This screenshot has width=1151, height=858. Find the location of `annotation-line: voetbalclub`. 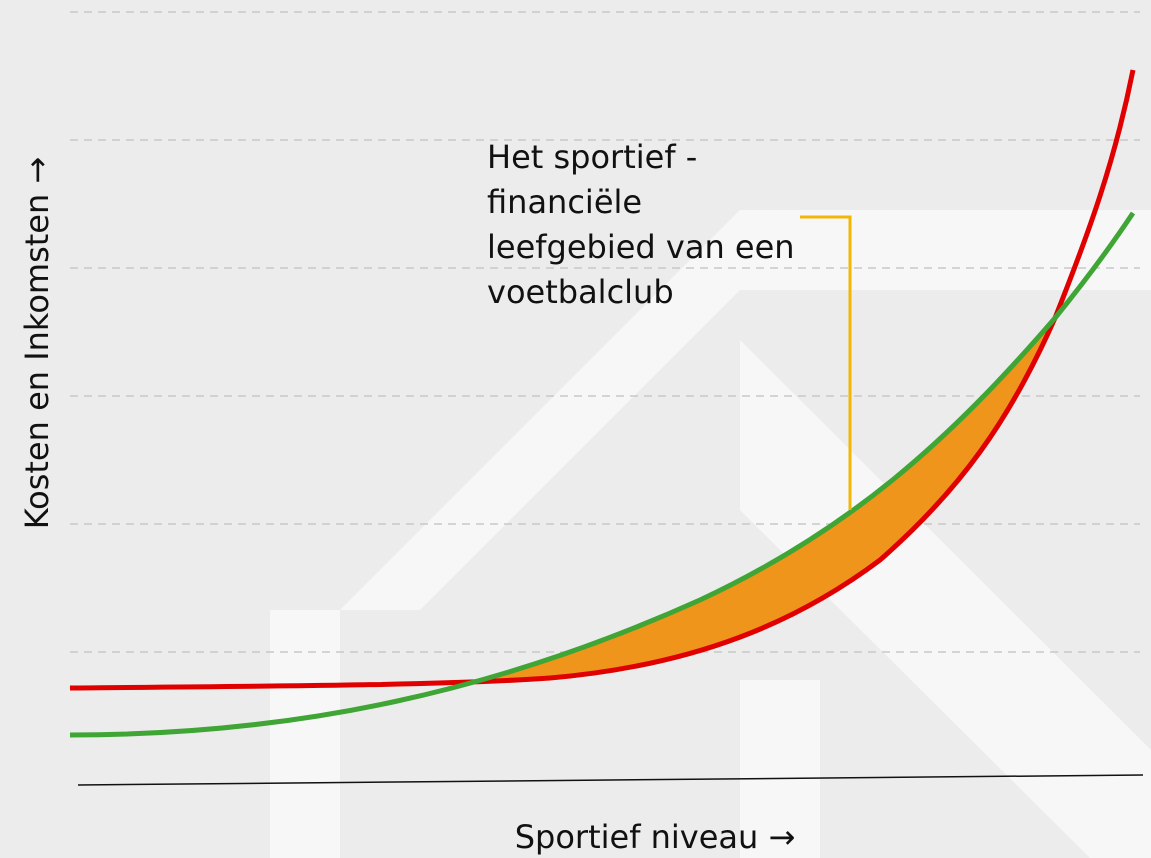

annotation-line: voetbalclub is located at coordinates (580, 292).